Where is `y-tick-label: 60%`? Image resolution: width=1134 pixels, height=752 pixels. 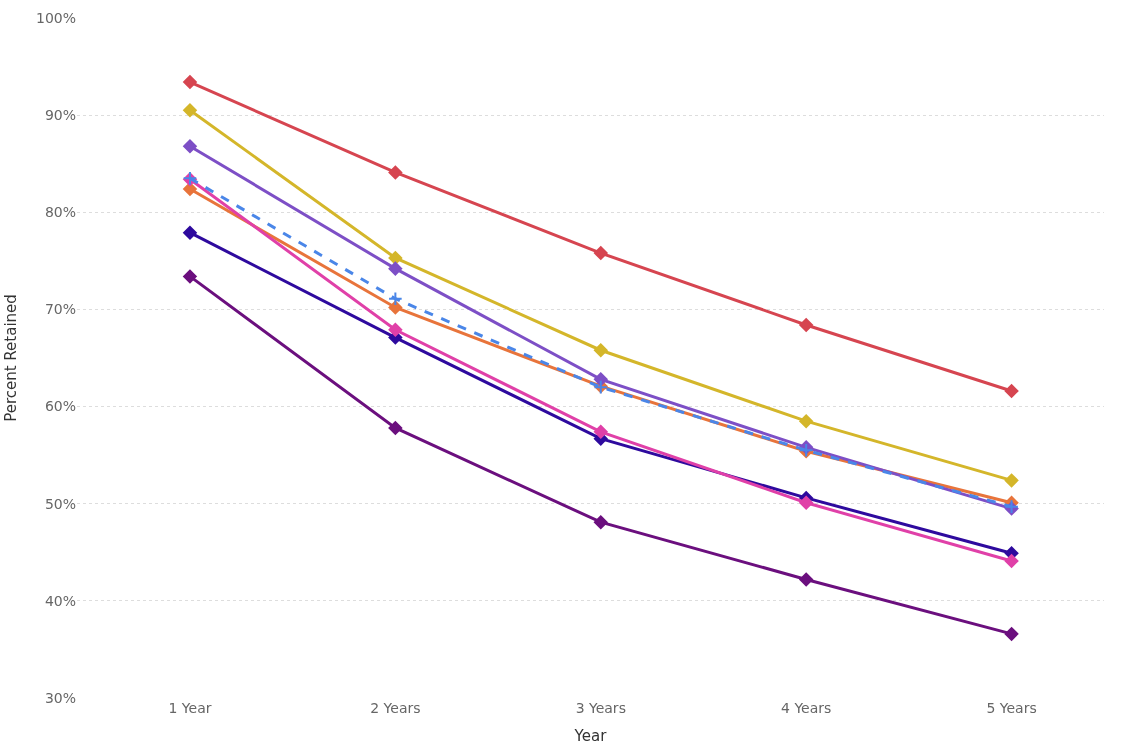
y-tick-label: 60% is located at coordinates (60, 406).